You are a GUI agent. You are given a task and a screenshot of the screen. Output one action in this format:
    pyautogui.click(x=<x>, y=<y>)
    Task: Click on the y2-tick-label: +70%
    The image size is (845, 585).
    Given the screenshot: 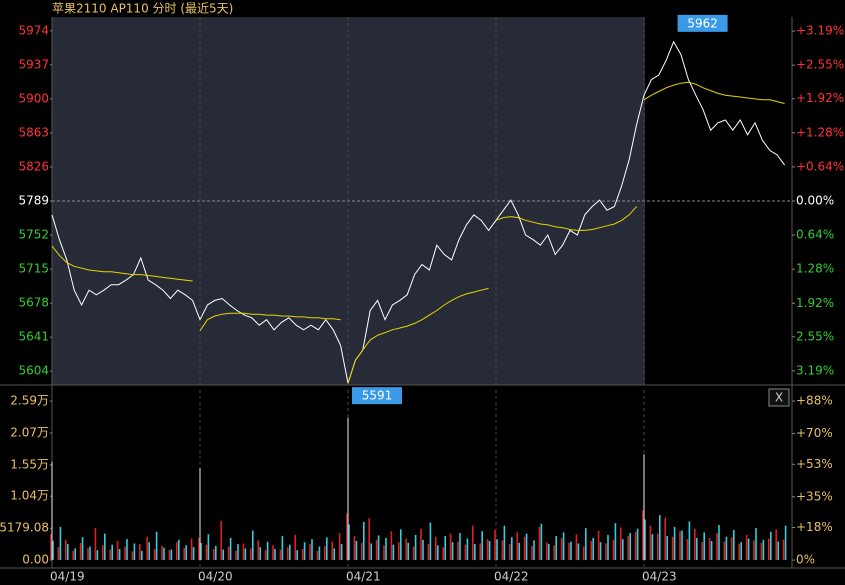 What is the action you would take?
    pyautogui.click(x=814, y=433)
    